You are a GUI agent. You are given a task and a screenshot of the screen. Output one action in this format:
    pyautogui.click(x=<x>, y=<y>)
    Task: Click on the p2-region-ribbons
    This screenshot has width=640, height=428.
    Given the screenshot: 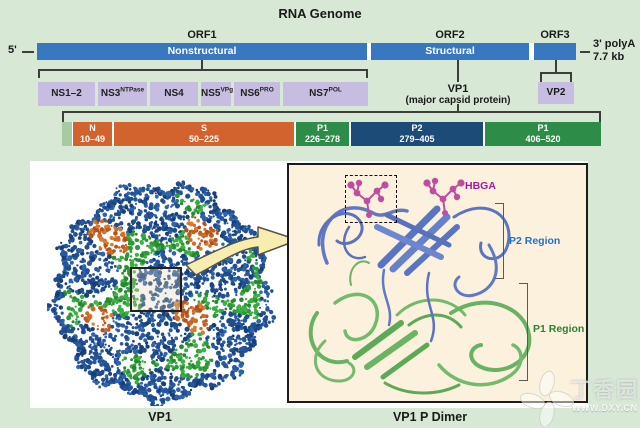 What is the action you would take?
    pyautogui.click(x=414, y=274)
    